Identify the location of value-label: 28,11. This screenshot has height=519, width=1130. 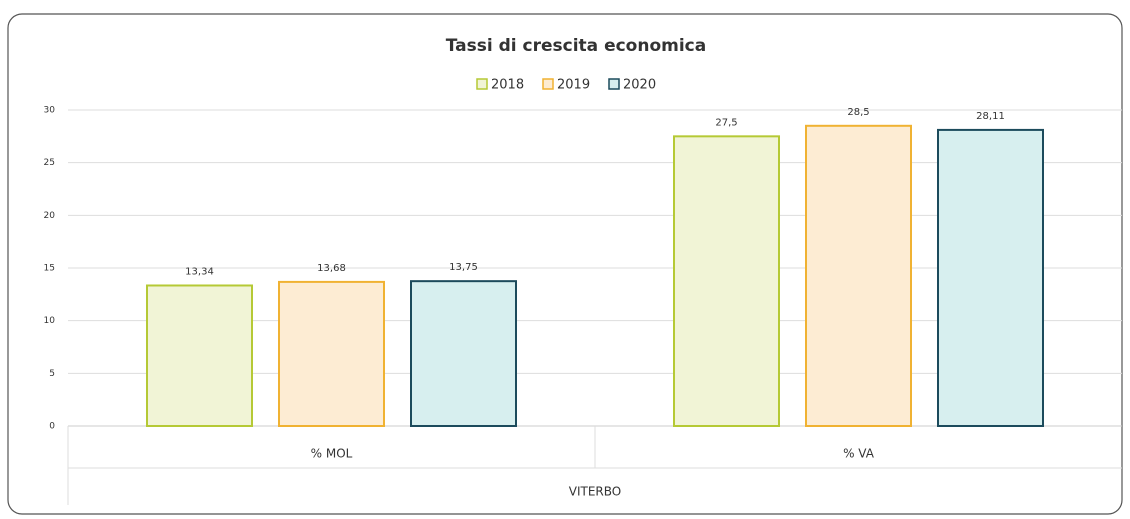
(990, 116).